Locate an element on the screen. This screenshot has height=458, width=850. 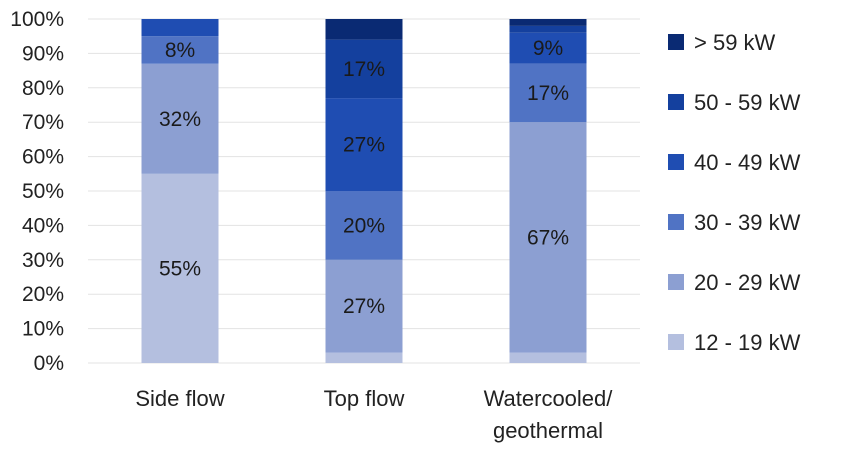
y-tick-label: 50% is located at coordinates (43, 191).